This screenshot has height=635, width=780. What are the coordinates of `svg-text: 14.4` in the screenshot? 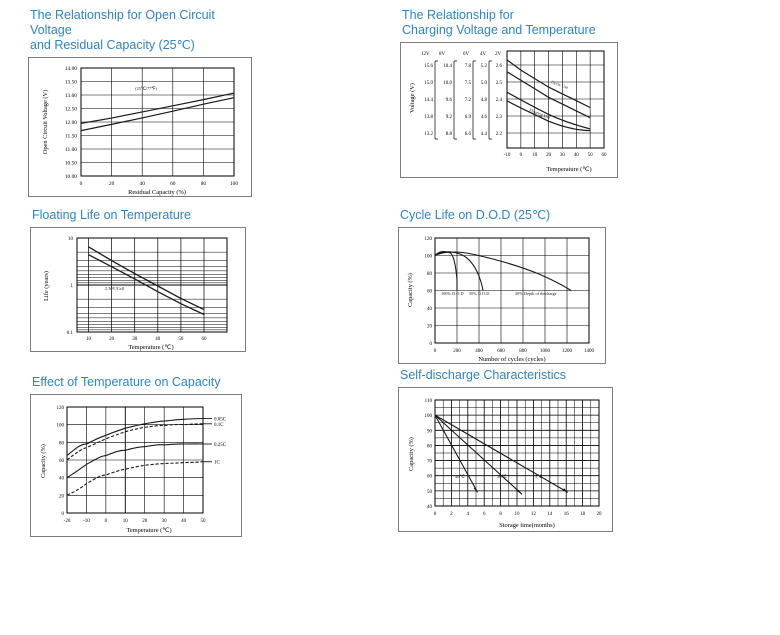 It's located at (428, 100).